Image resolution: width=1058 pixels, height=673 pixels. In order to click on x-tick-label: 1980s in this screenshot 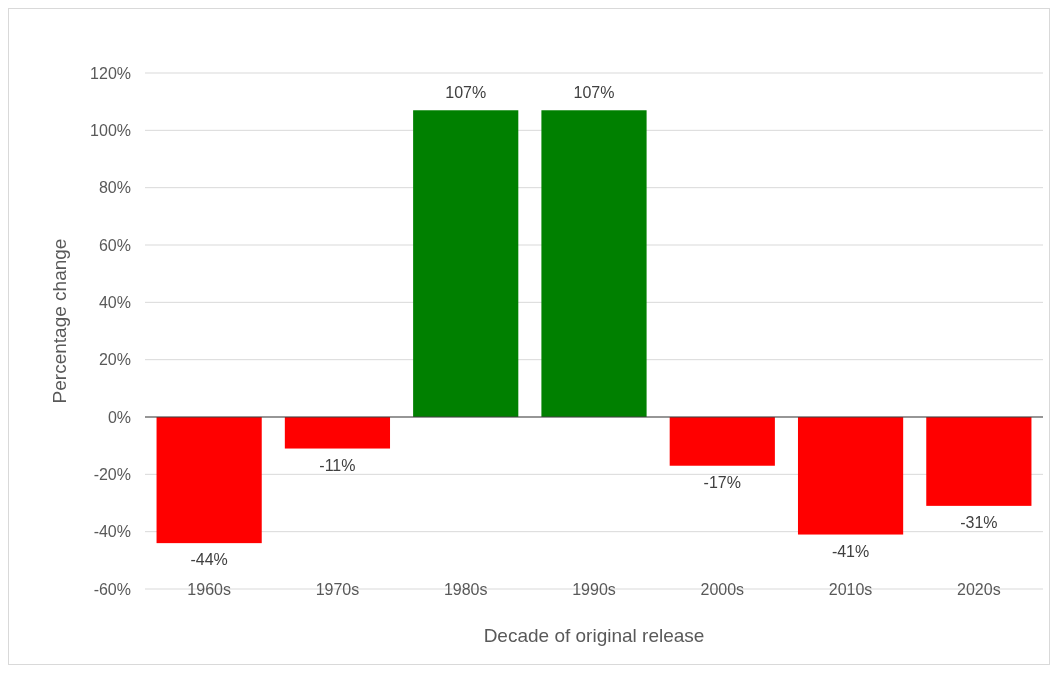, I will do `click(465, 589)`.